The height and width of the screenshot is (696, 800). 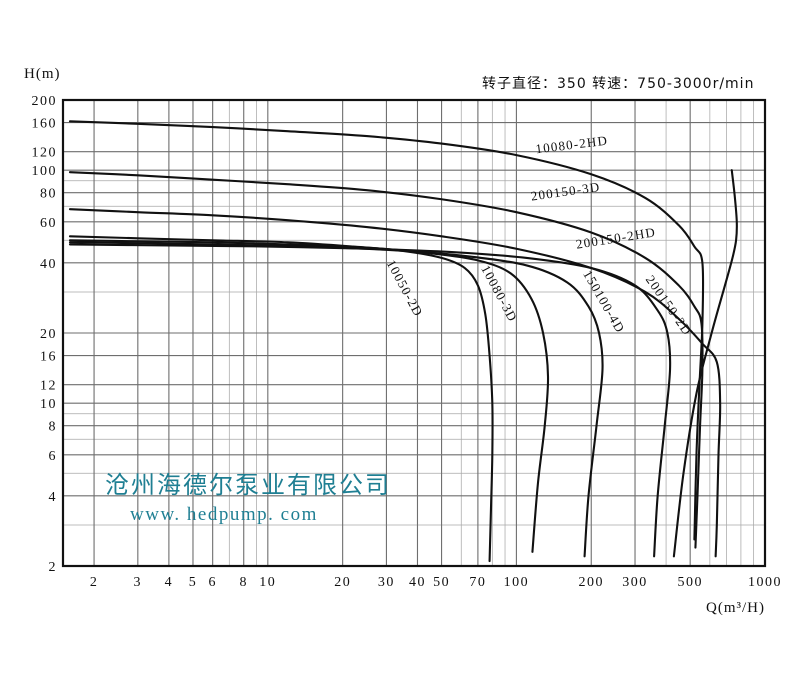 I want to click on x-tick-label: 500, so click(x=690, y=582).